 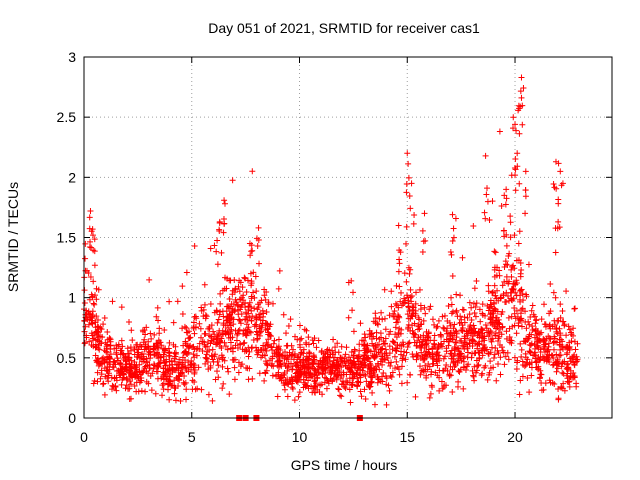 I want to click on y-tick-label: 1.5, so click(x=67, y=238).